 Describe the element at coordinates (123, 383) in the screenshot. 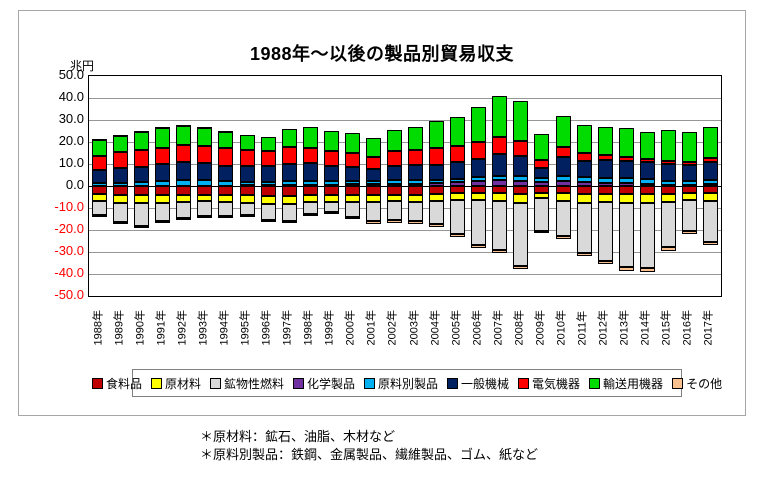

I see `legend-label: 食料品` at that location.